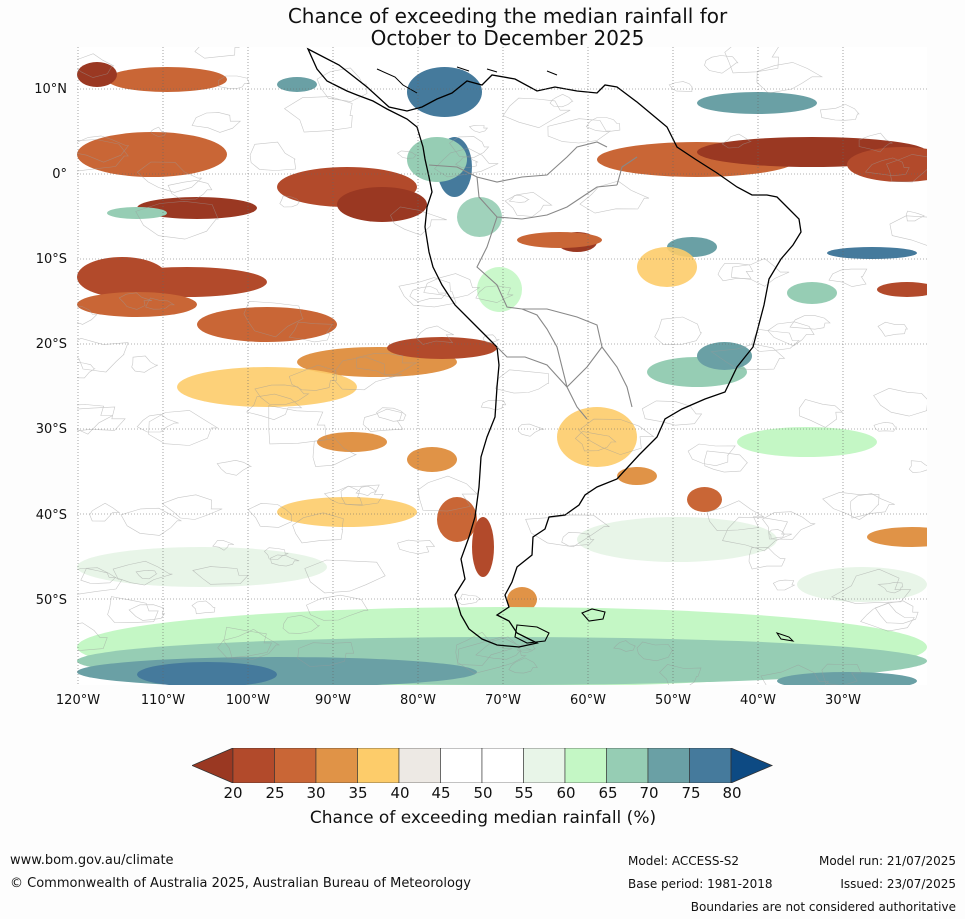 The height and width of the screenshot is (919, 965). I want to click on colorbar, so click(483, 765).